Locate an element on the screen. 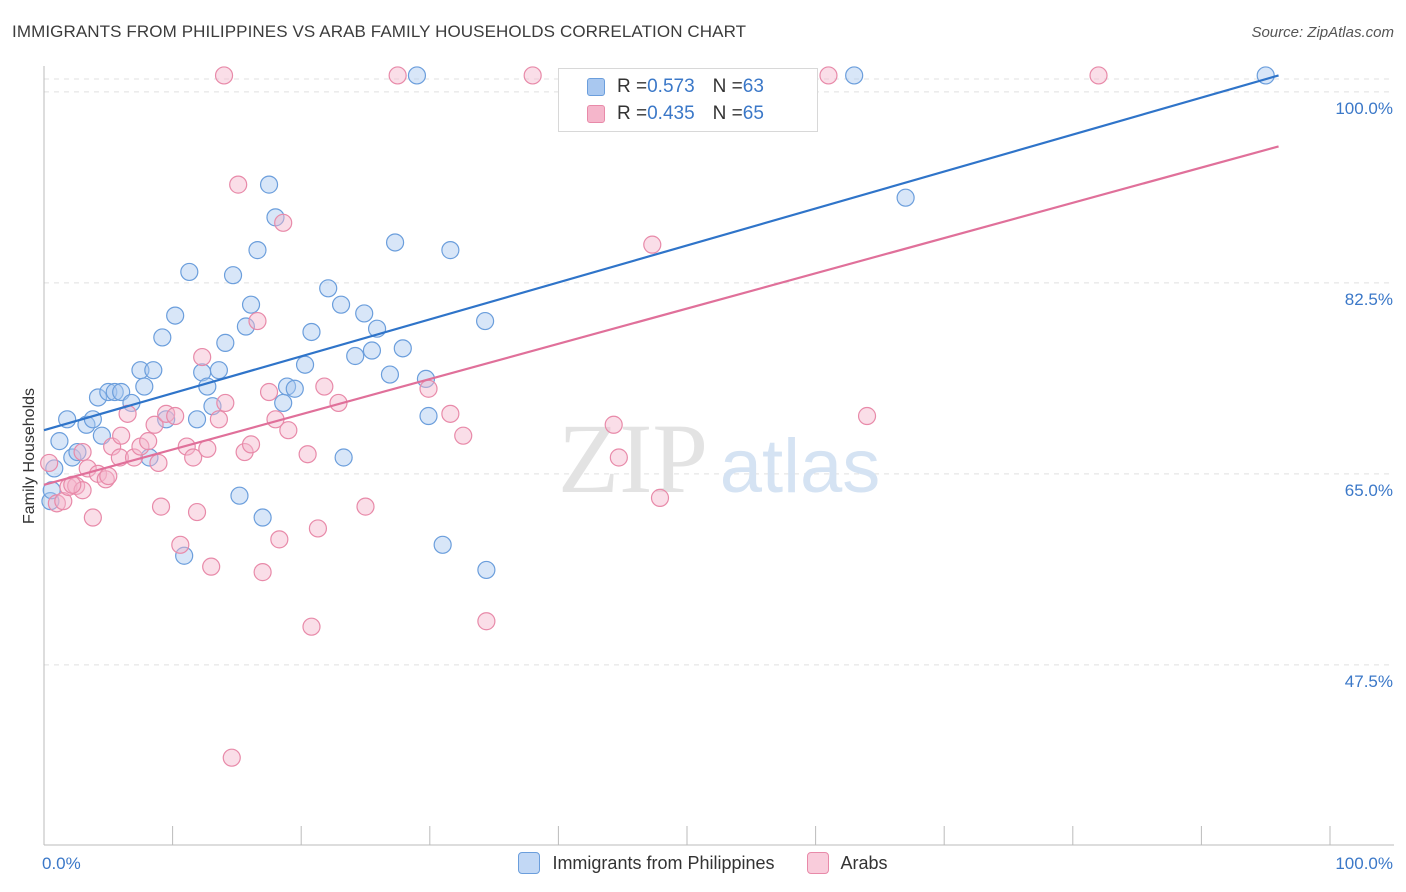 The width and height of the screenshot is (1406, 892). r-value: 0.435 is located at coordinates (671, 113).